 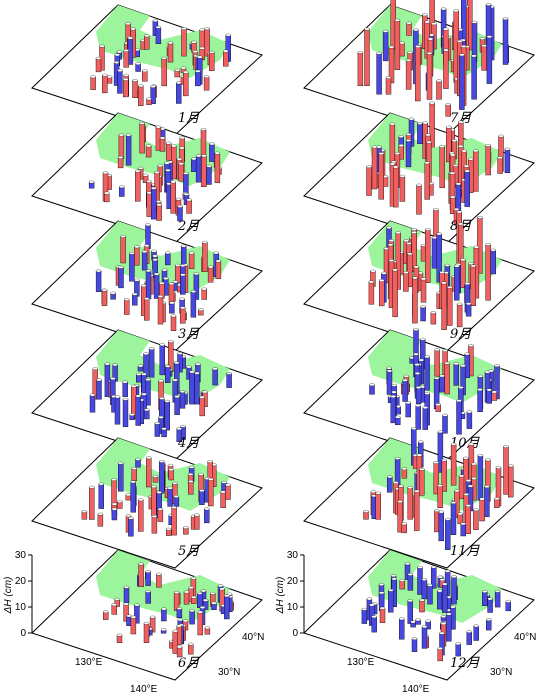 I want to click on z-tick-label: 10, so click(x=21, y=607).